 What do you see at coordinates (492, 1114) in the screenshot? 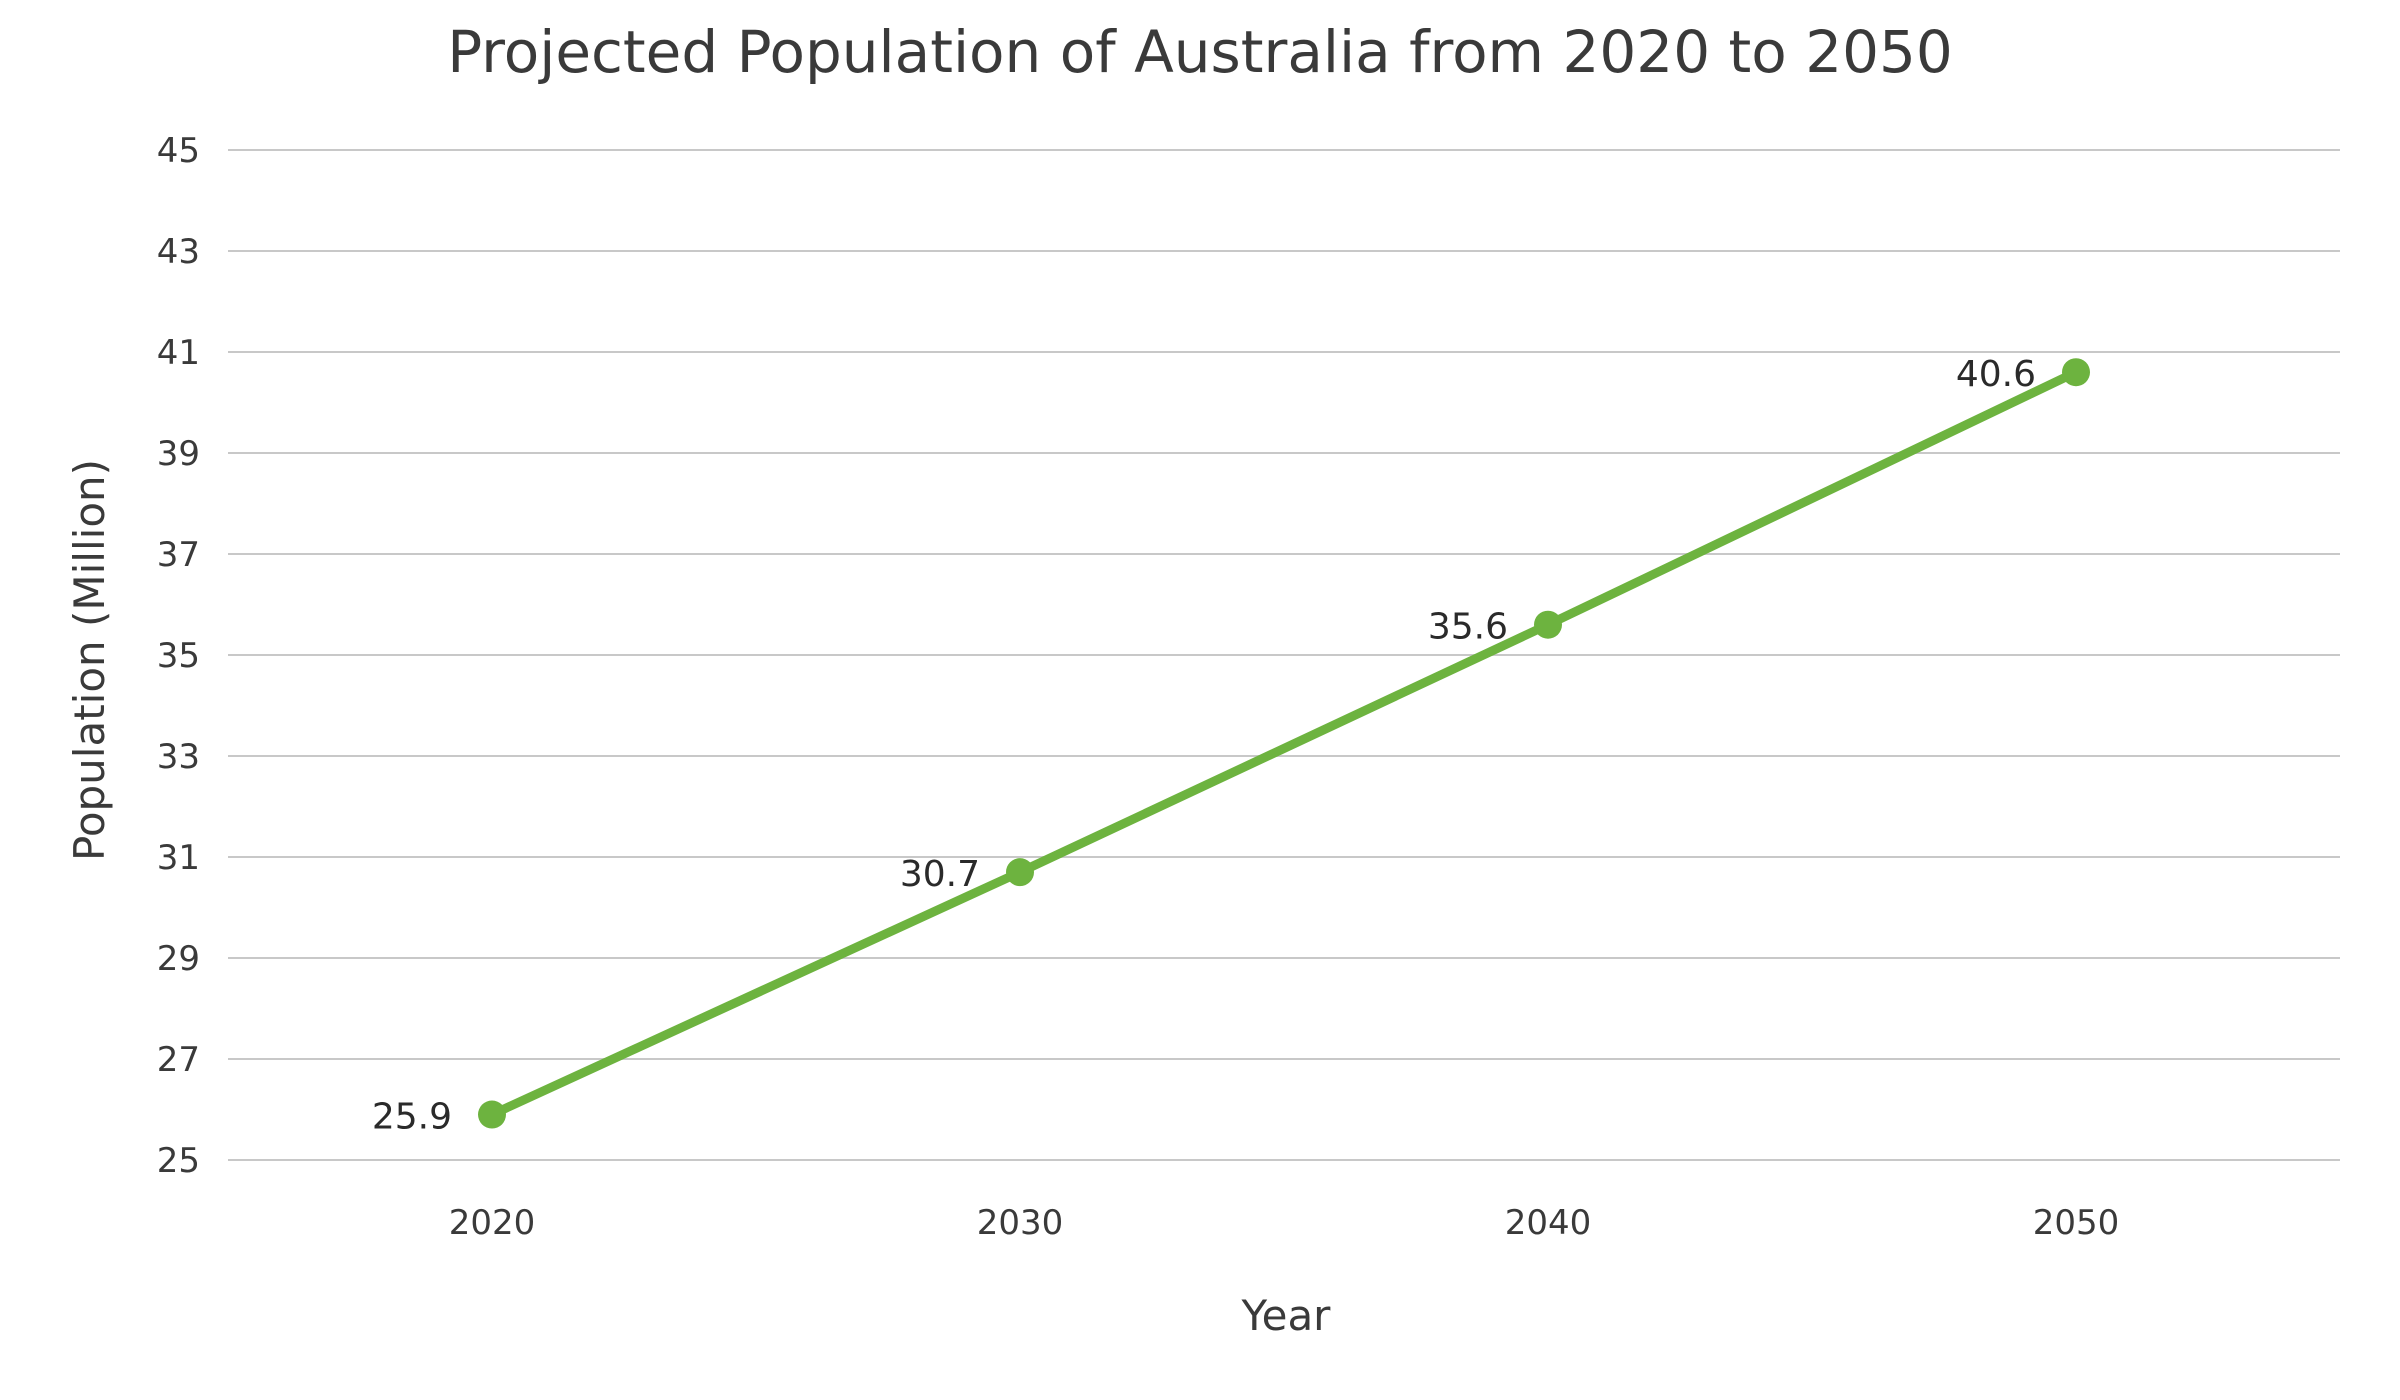
I see `data-point-2020` at bounding box center [492, 1114].